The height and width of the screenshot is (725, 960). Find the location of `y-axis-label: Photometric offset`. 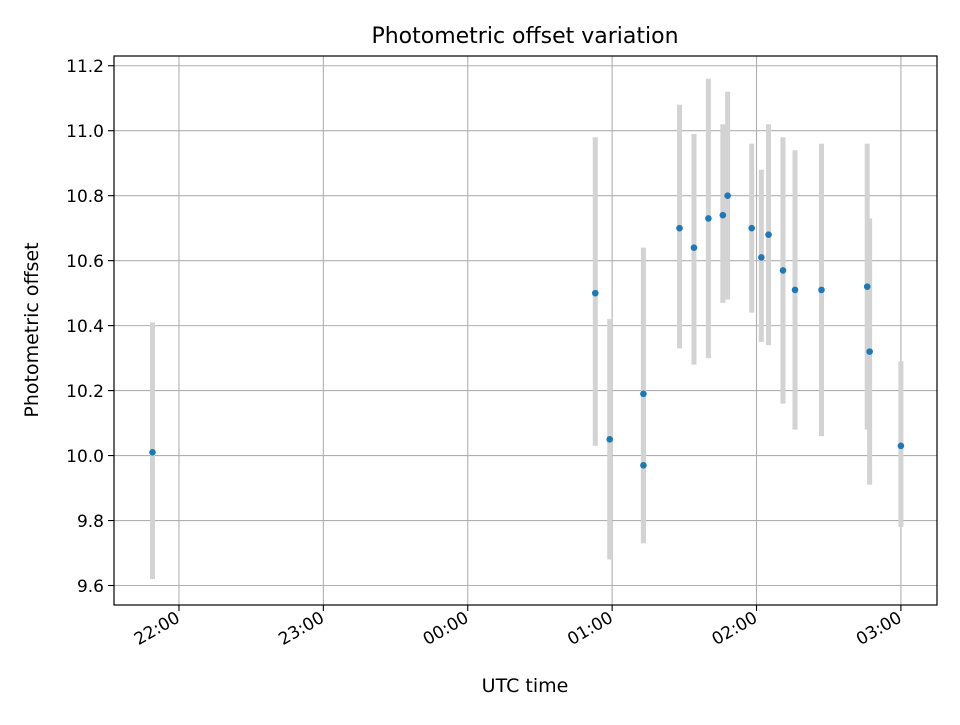

y-axis-label: Photometric offset is located at coordinates (32, 329).